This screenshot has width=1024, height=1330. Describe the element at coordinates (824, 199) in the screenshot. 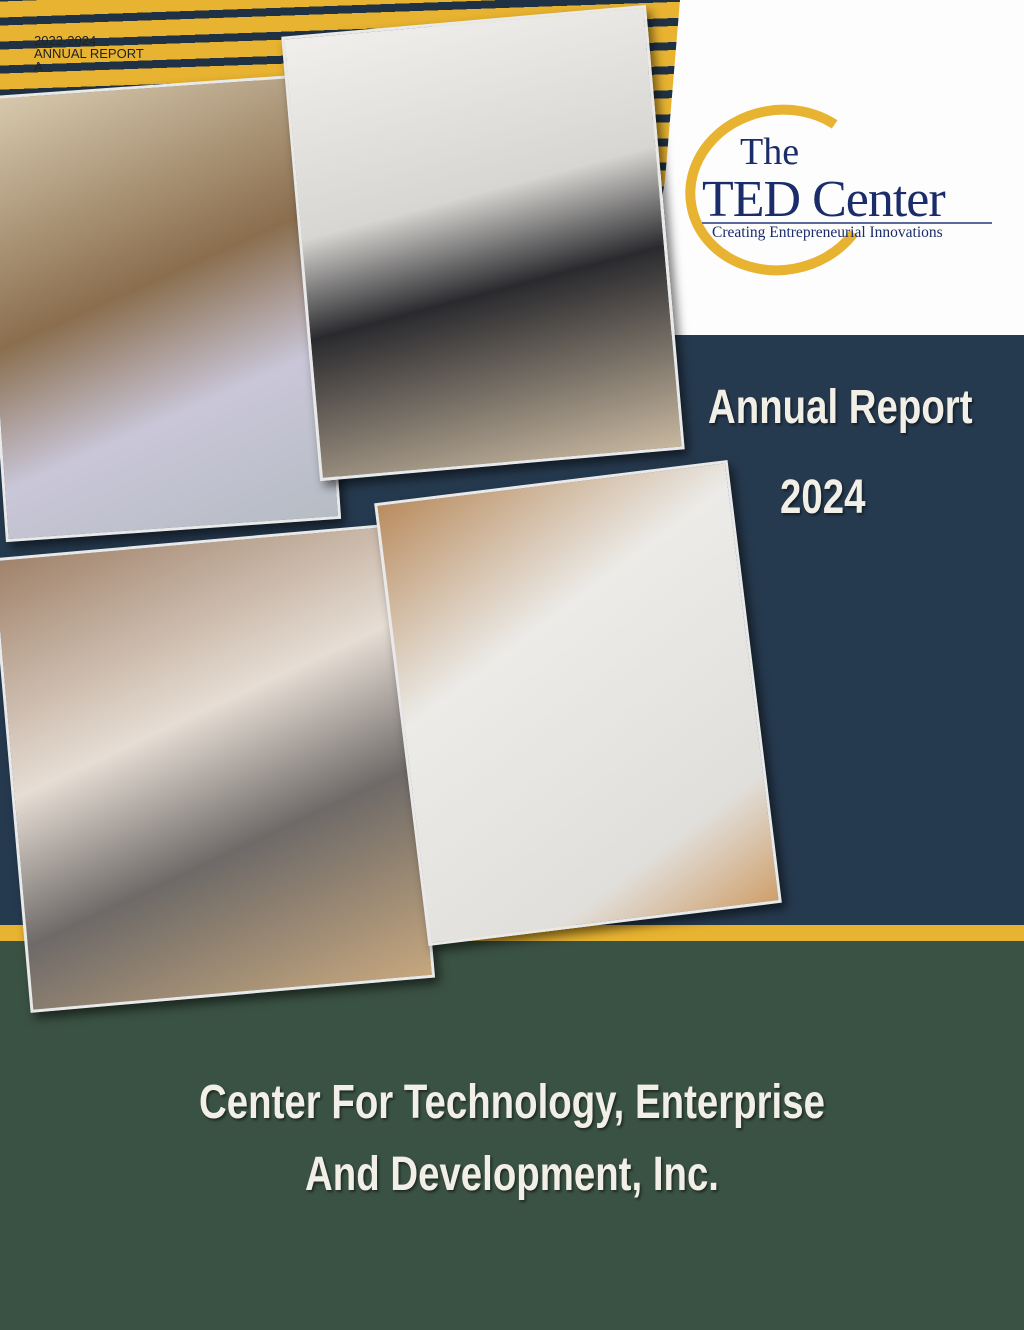

I see `logo-name: TED Center` at that location.